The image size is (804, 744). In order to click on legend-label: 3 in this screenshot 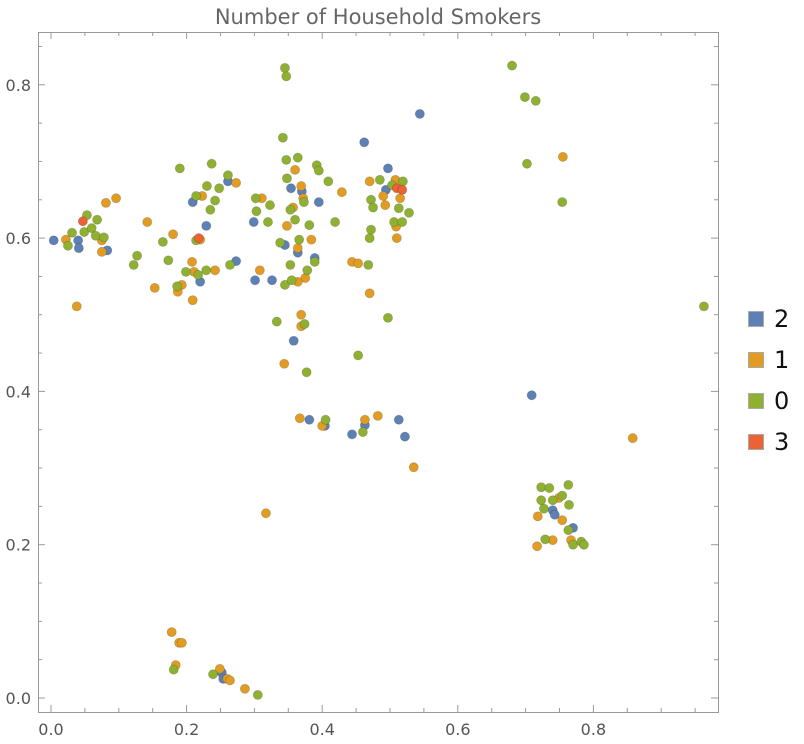, I will do `click(782, 441)`.